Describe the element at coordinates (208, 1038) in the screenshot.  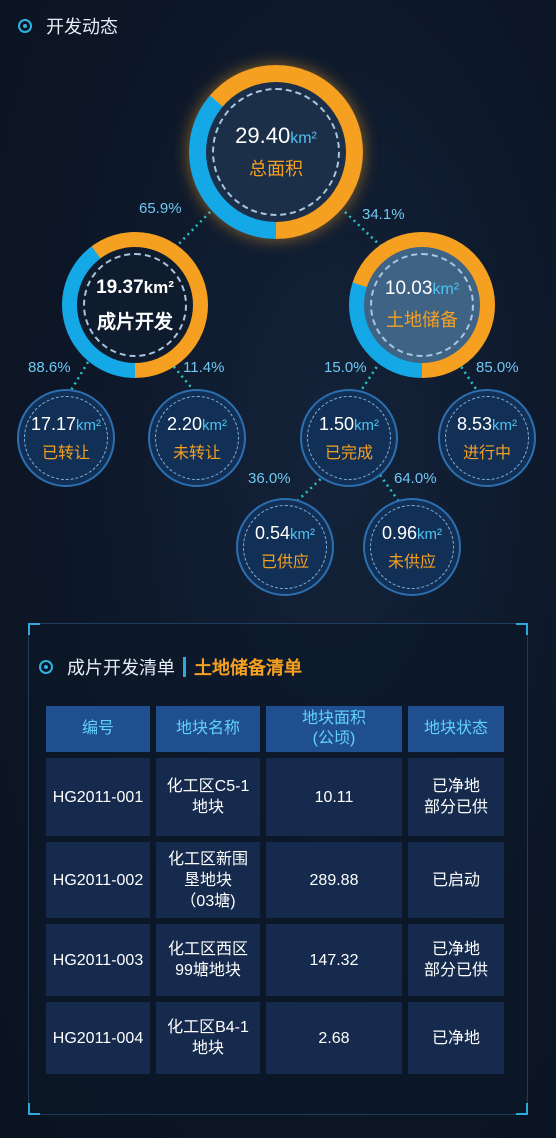
I see `cell-name: 化工区B4-1 地块` at that location.